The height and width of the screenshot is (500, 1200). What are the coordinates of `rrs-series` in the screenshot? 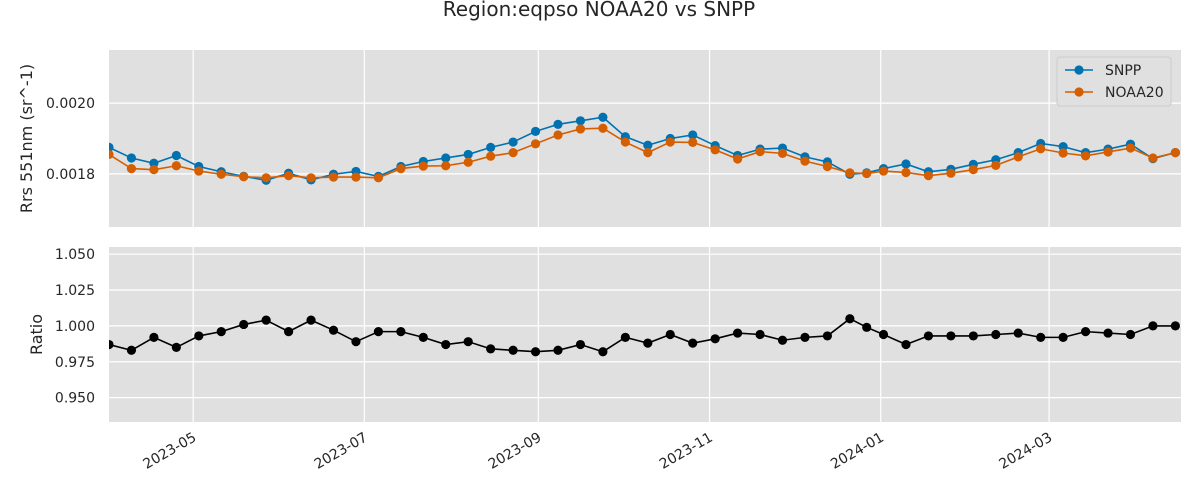 It's located at (644, 148).